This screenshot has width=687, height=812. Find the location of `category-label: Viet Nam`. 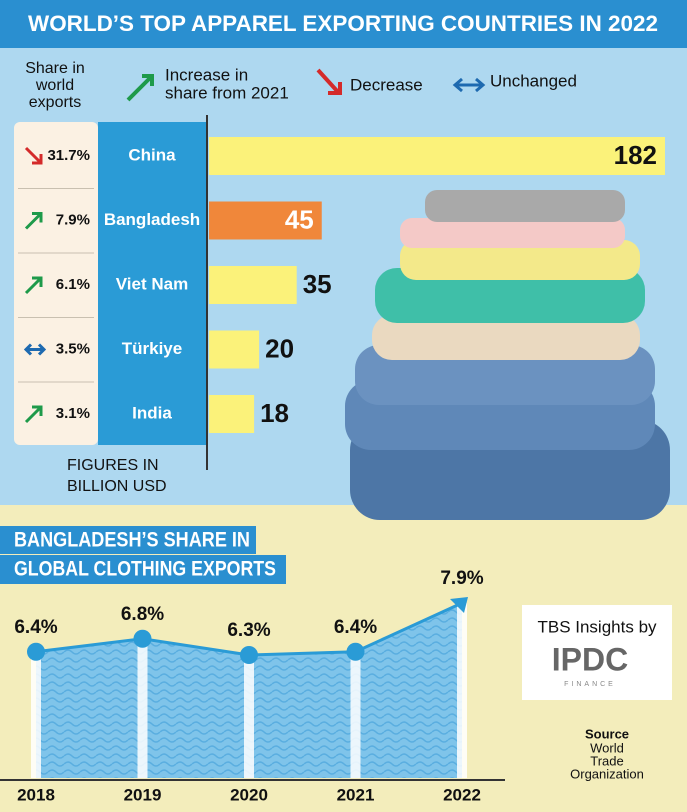

category-label: Viet Nam is located at coordinates (152, 283).